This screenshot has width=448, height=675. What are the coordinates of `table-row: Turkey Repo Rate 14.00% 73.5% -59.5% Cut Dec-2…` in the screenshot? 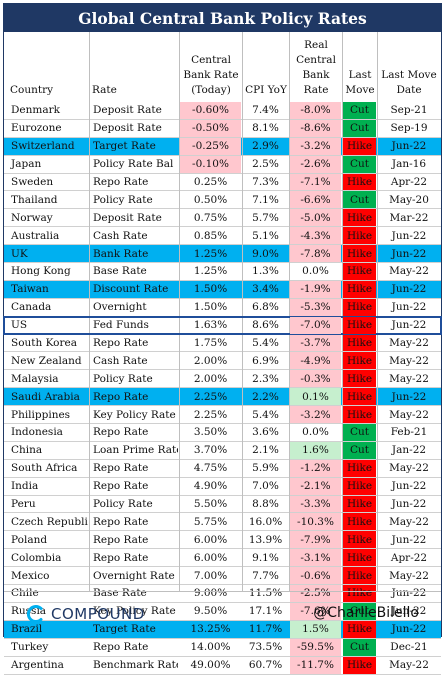 It's located at (222, 647).